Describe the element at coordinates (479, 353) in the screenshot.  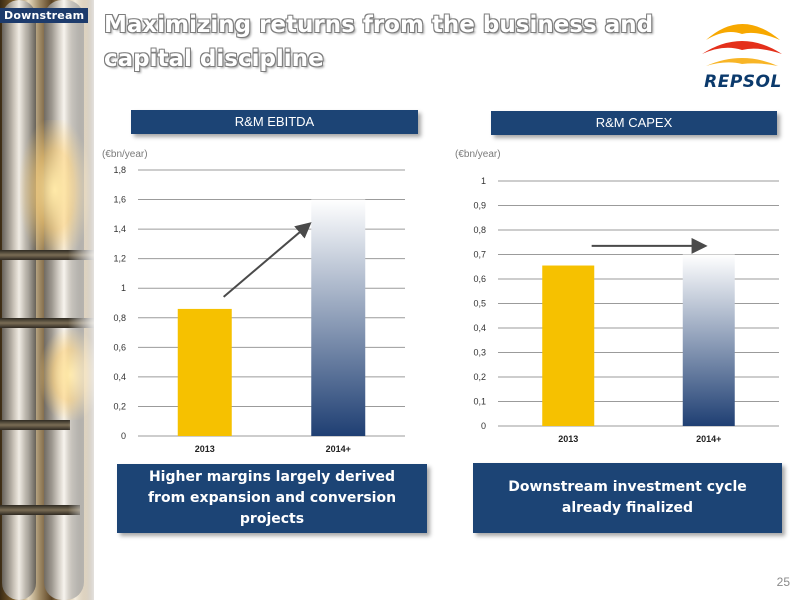
I see `y-tick-label: 0,3` at that location.